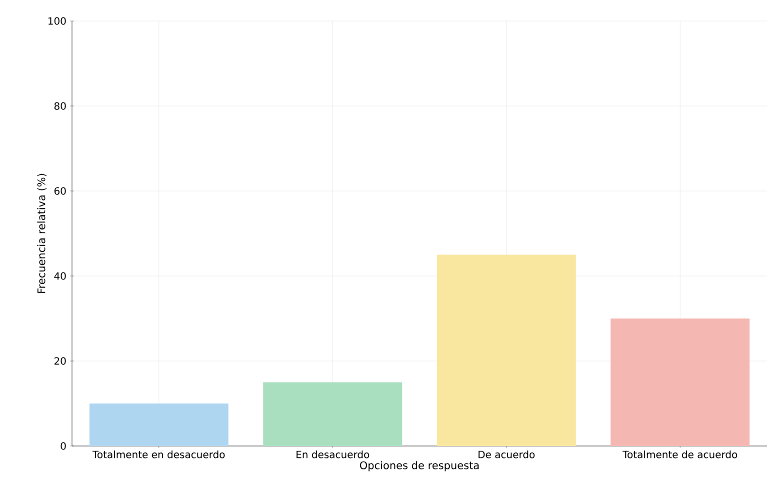 This screenshot has height=496, width=783. Describe the element at coordinates (57, 21) in the screenshot. I see `y-tick-label: 100` at that location.